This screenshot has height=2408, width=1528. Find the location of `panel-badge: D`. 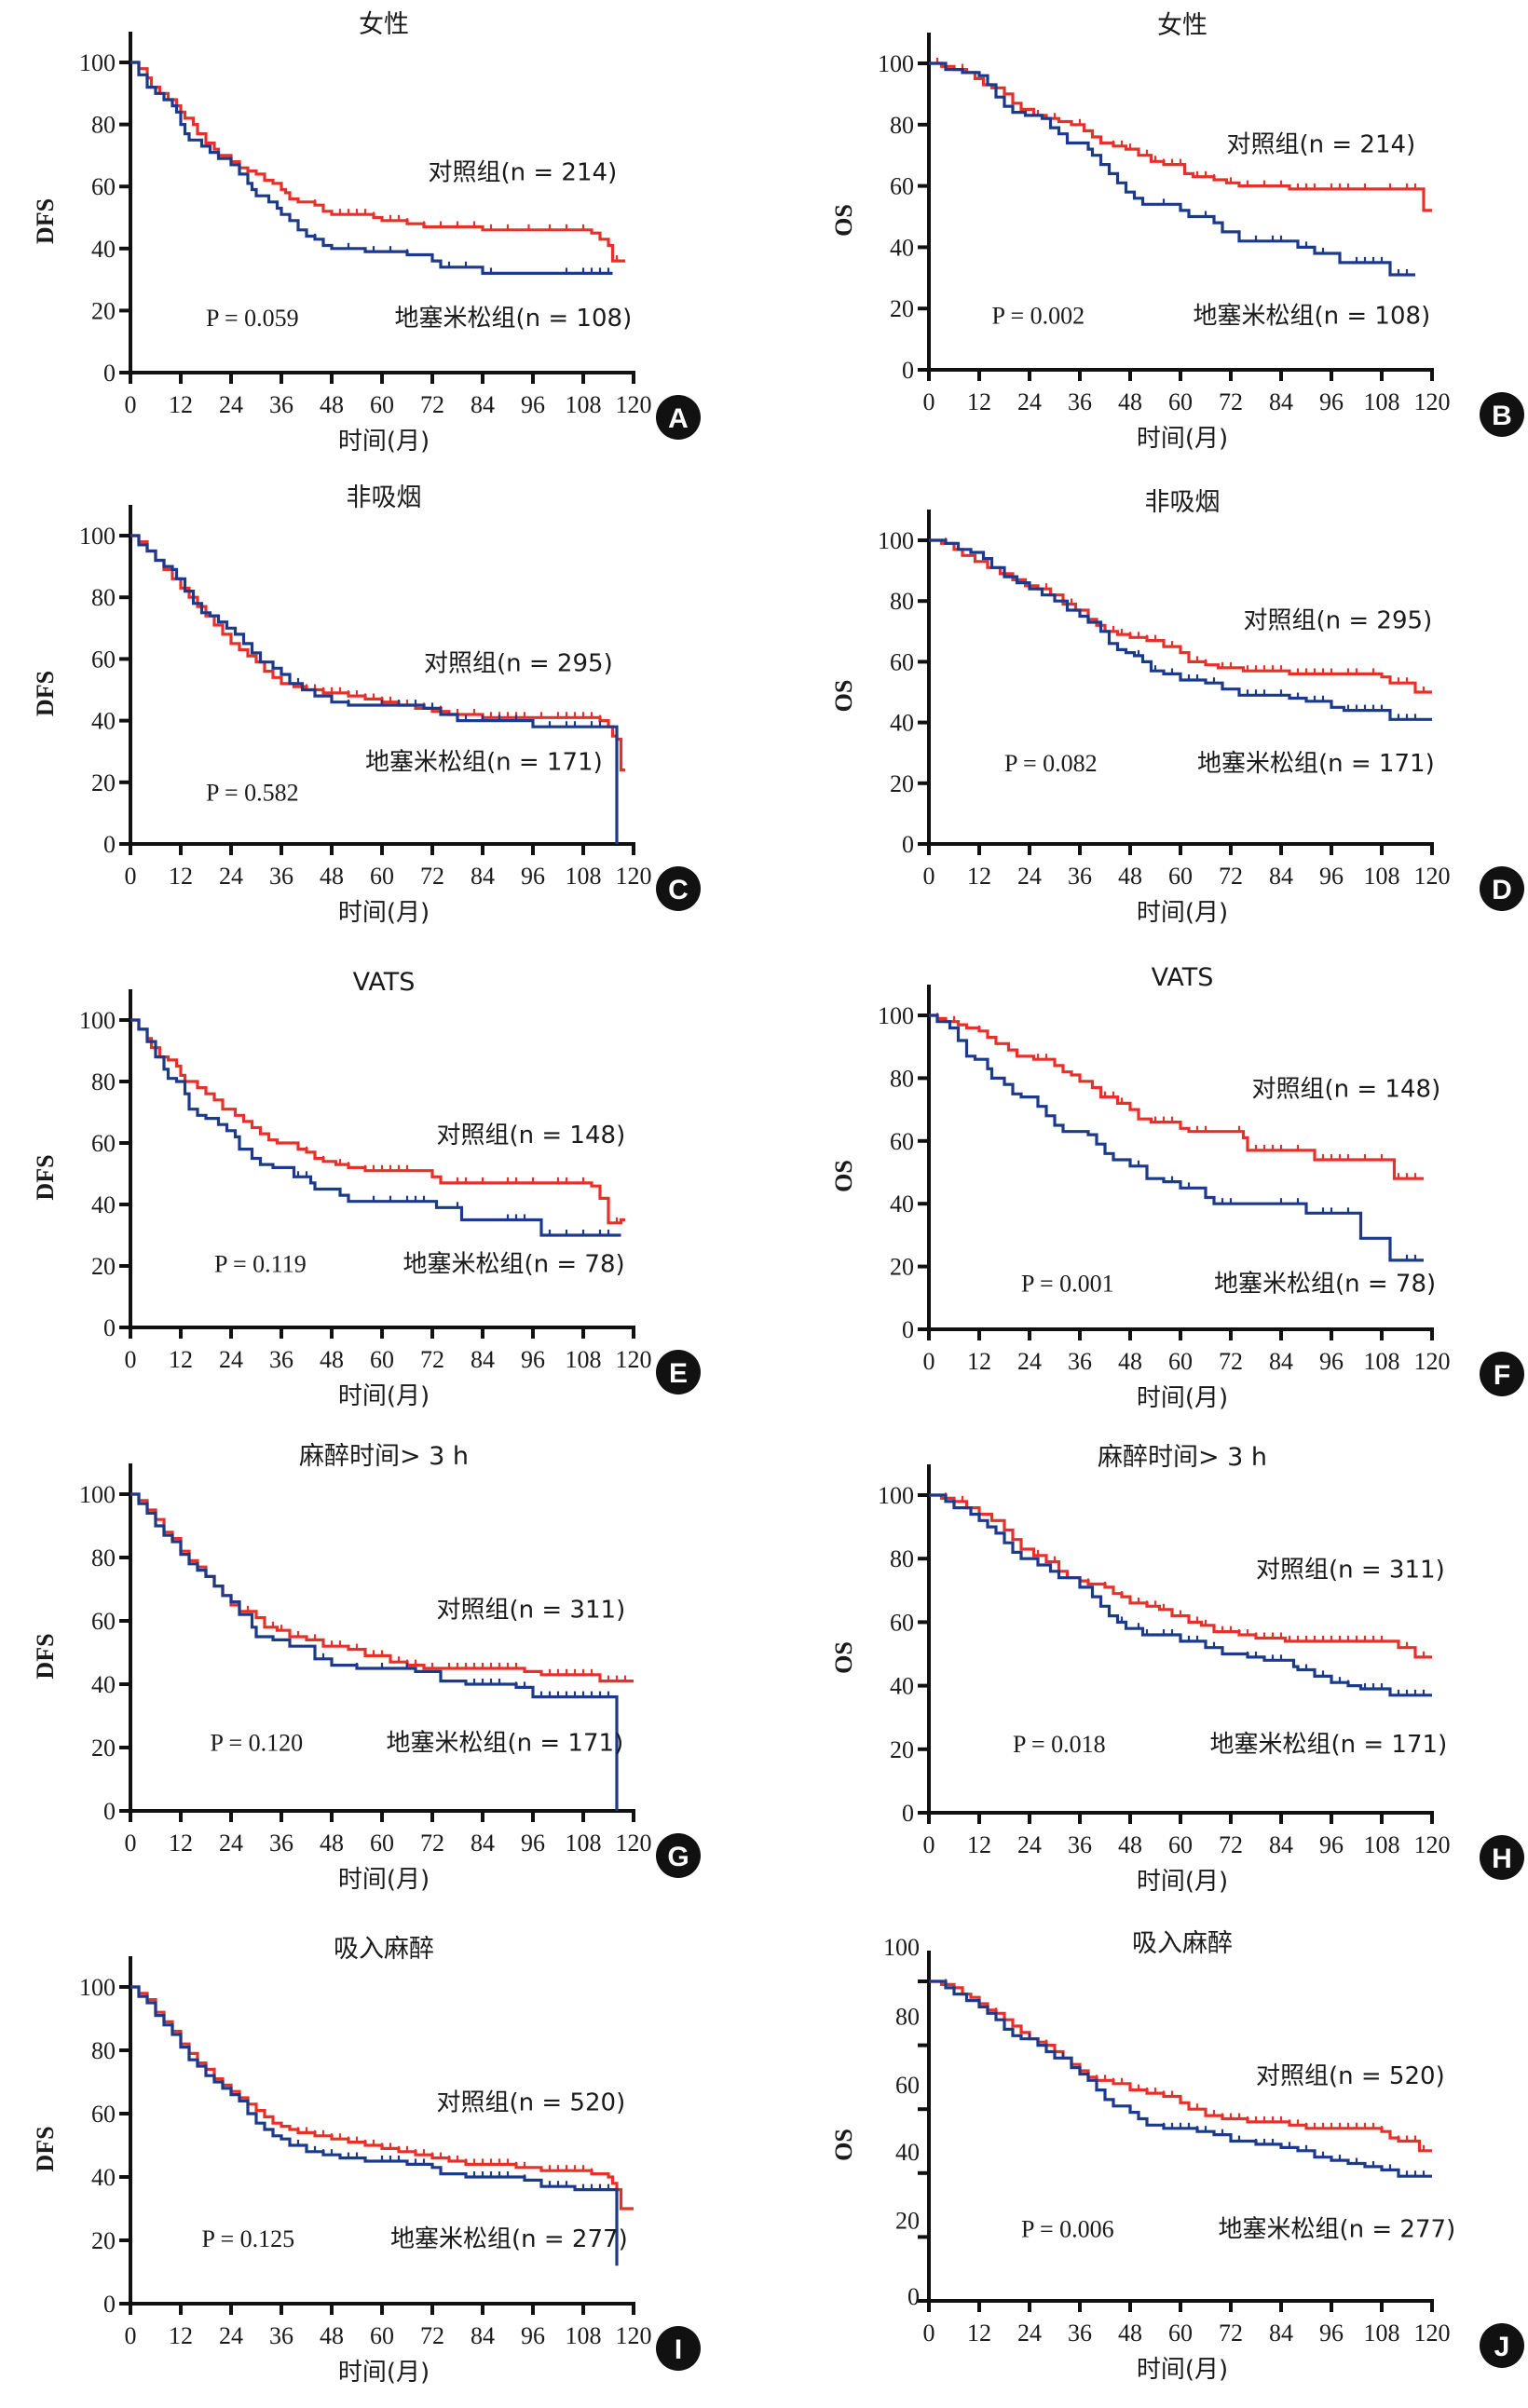

panel-badge: D is located at coordinates (1502, 888).